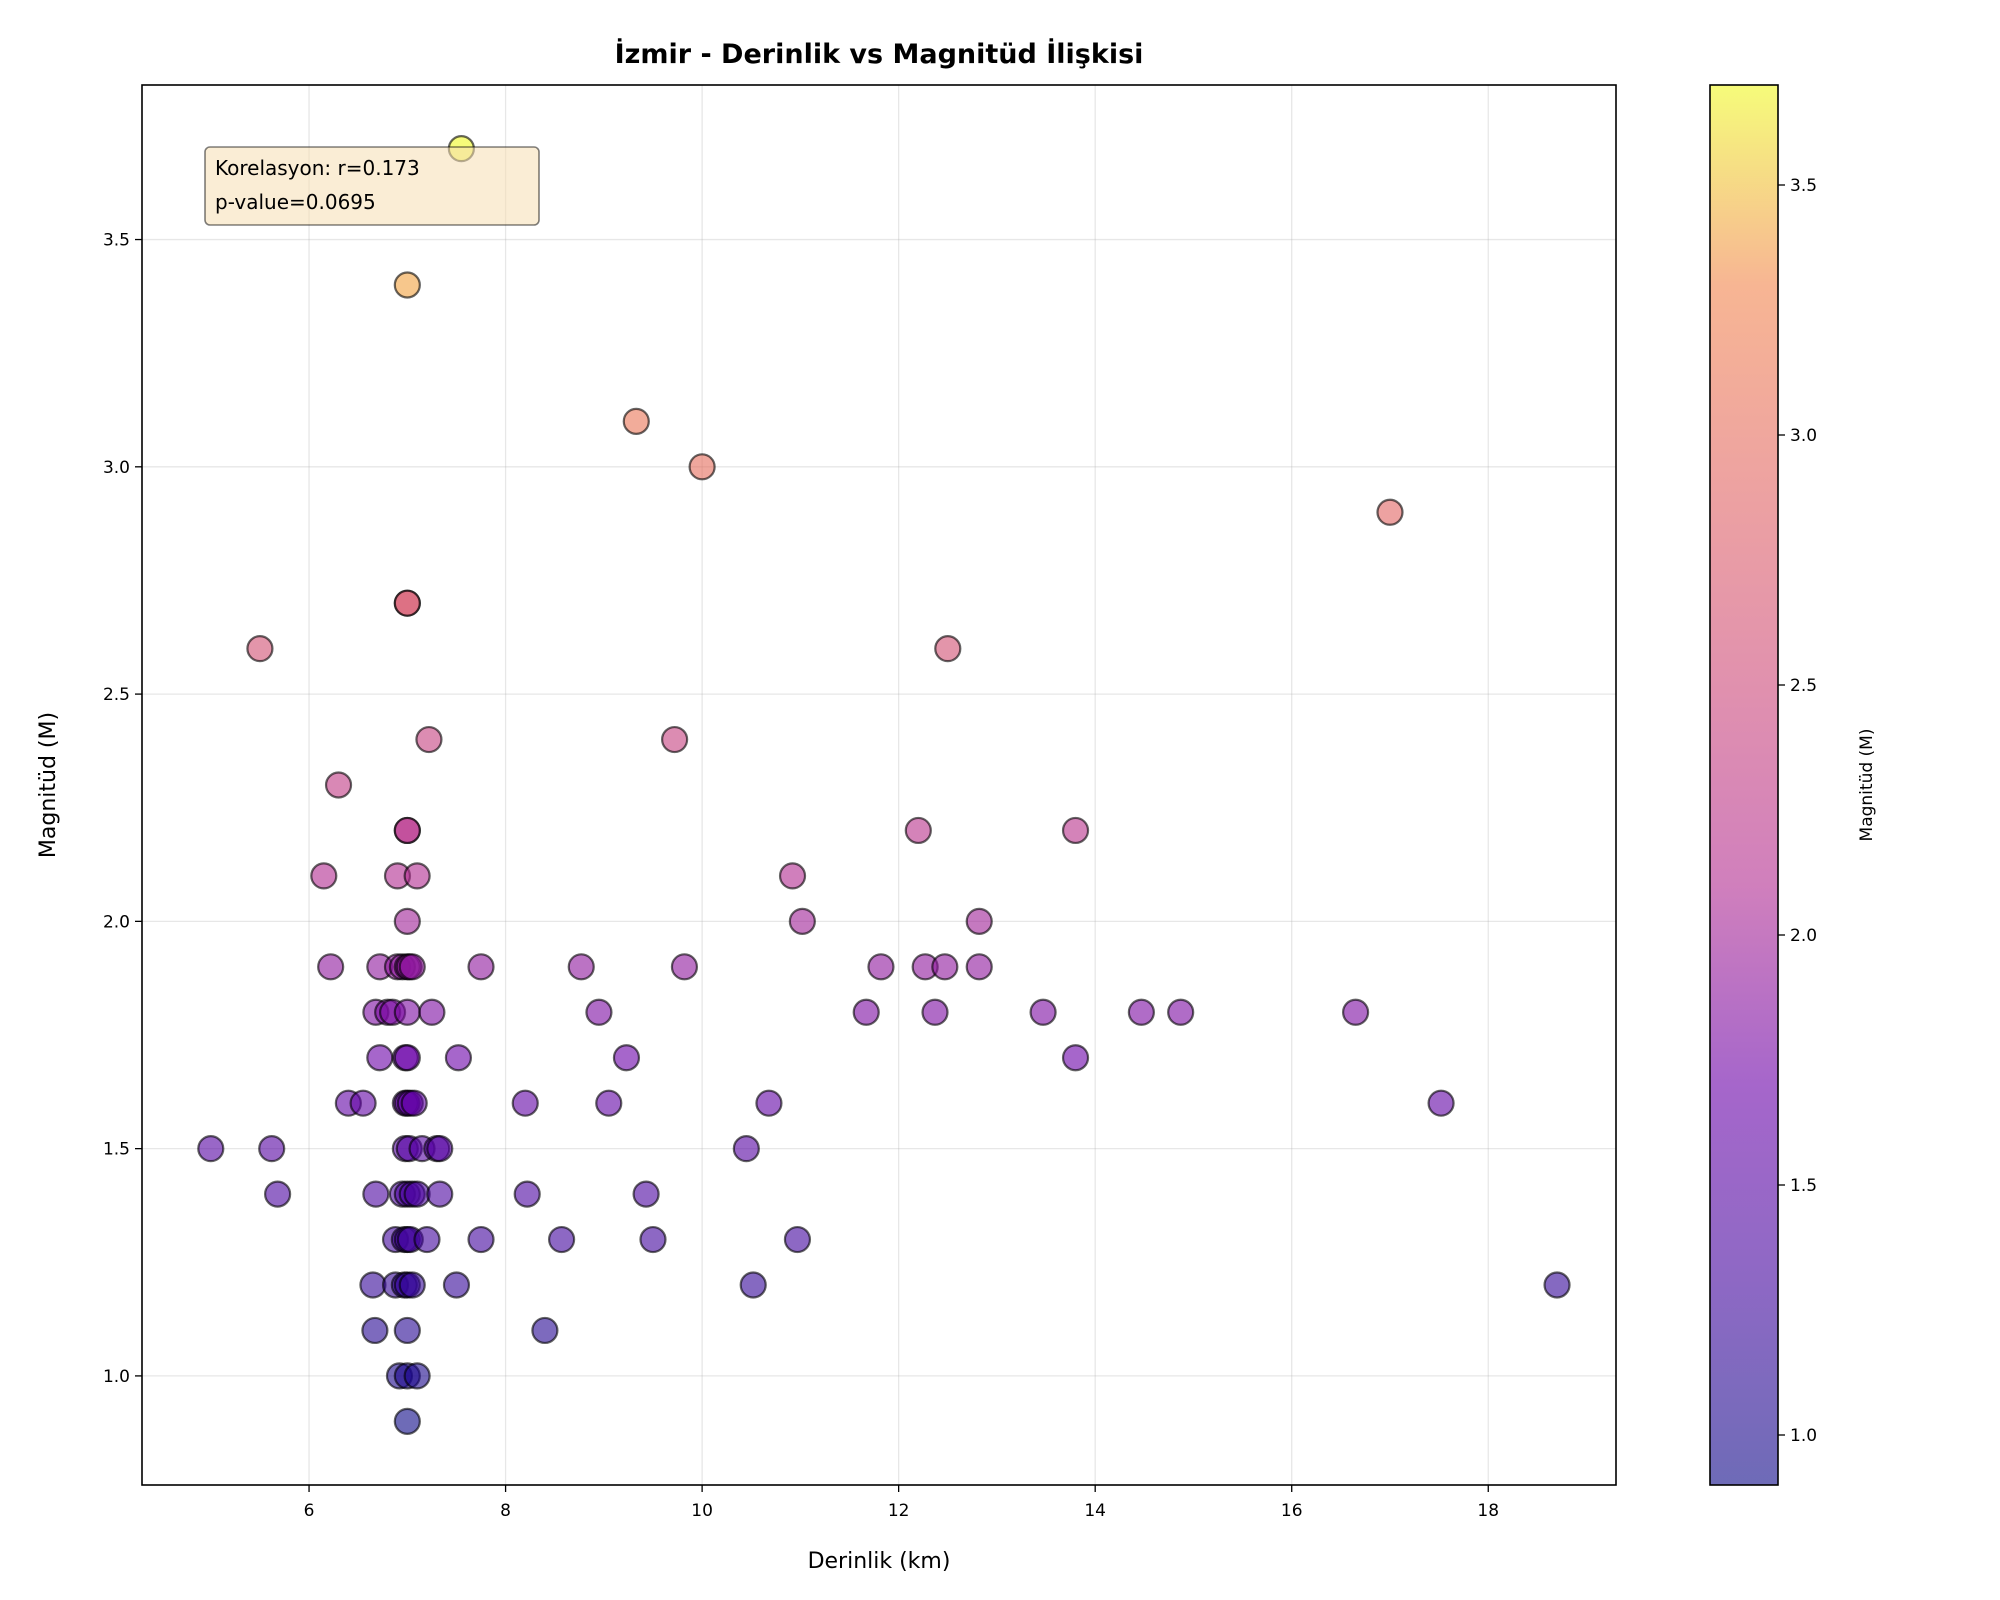 The height and width of the screenshot is (1600, 2000). What do you see at coordinates (116, 922) in the screenshot?
I see `y-tick-label: 2.0` at bounding box center [116, 922].